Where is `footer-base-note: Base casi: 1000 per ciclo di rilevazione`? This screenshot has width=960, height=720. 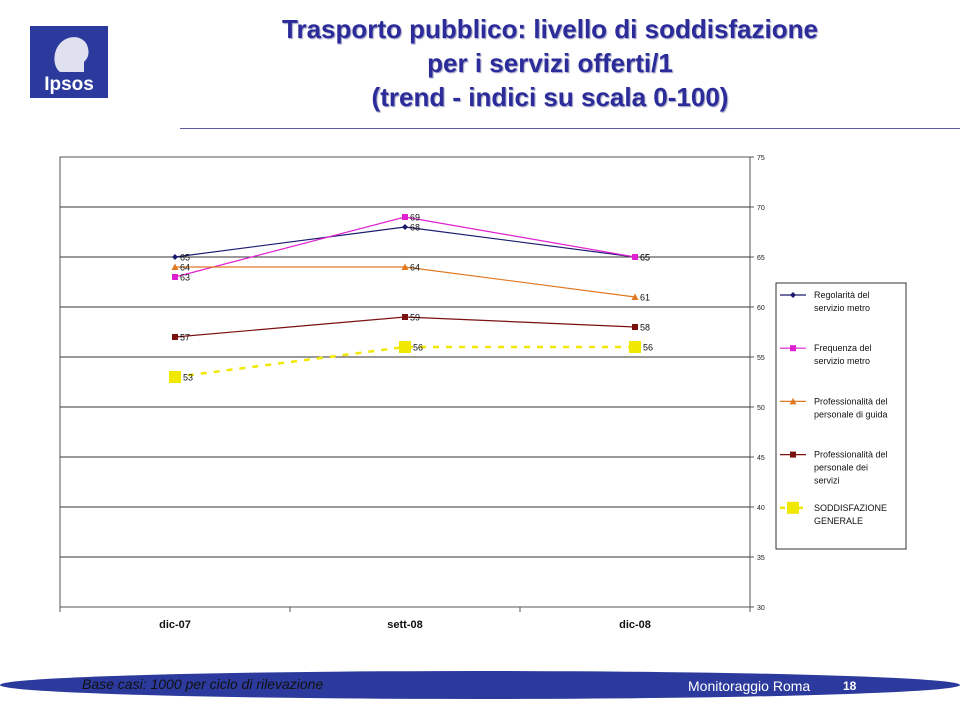
footer-base-note: Base casi: 1000 per ciclo di rilevazione is located at coordinates (203, 684).